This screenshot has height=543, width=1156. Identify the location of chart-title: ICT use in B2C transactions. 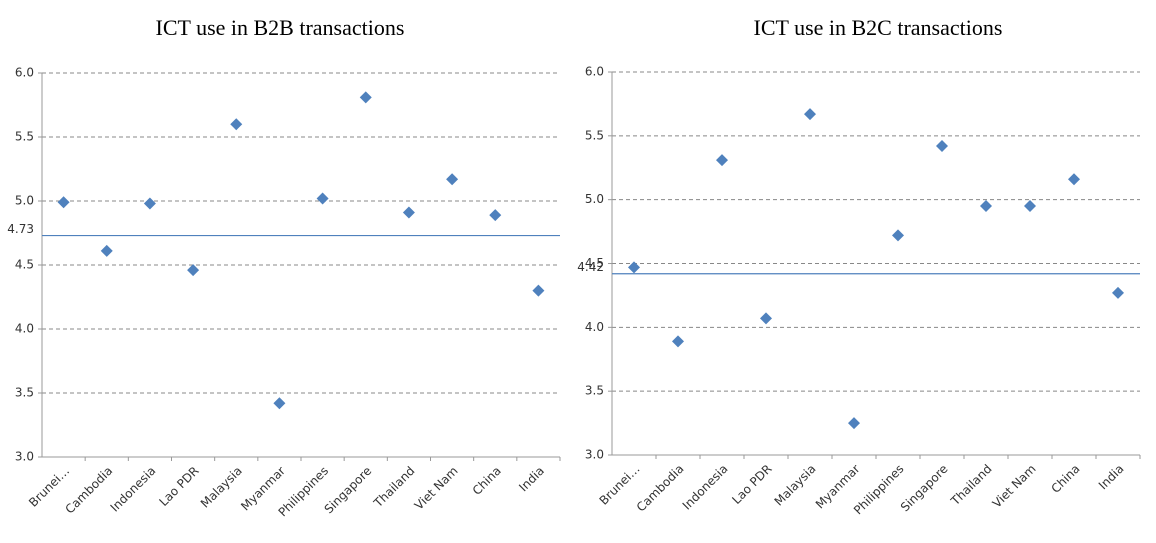
(878, 27).